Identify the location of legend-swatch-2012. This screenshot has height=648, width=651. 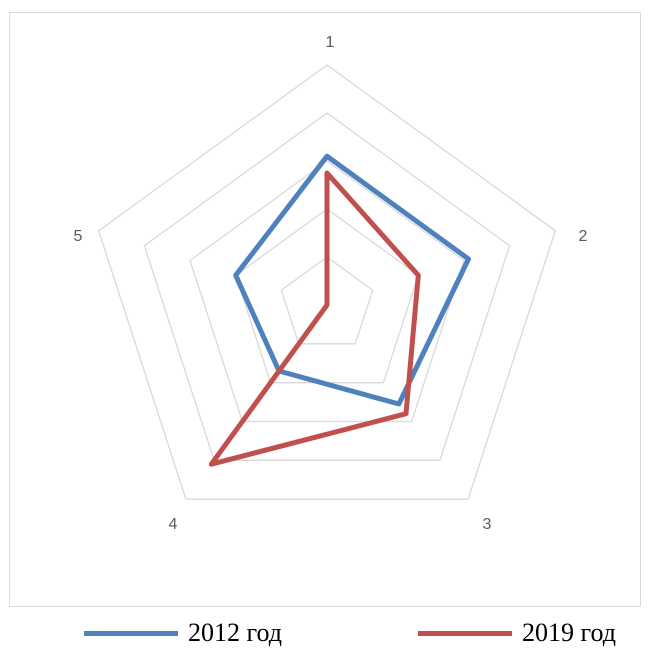
(131, 633).